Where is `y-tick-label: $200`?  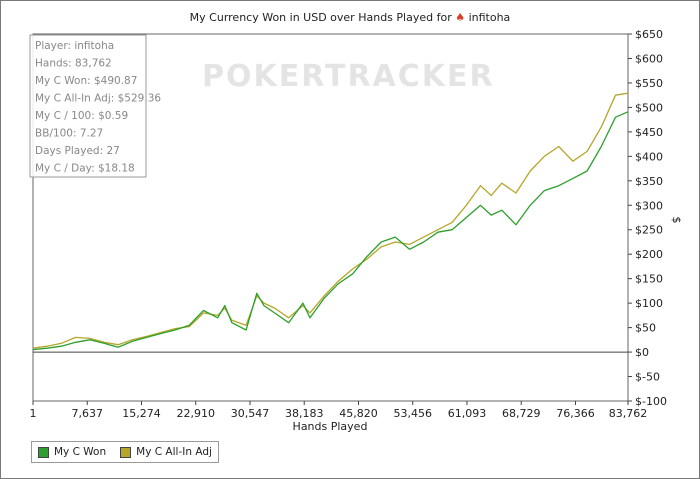
y-tick-label: $200 is located at coordinates (649, 254).